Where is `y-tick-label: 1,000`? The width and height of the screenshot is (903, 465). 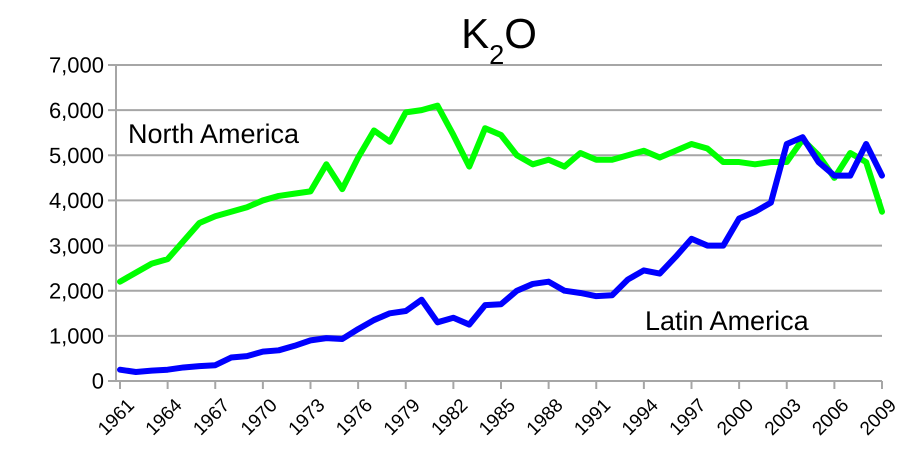
y-tick-label: 1,000 is located at coordinates (76, 336).